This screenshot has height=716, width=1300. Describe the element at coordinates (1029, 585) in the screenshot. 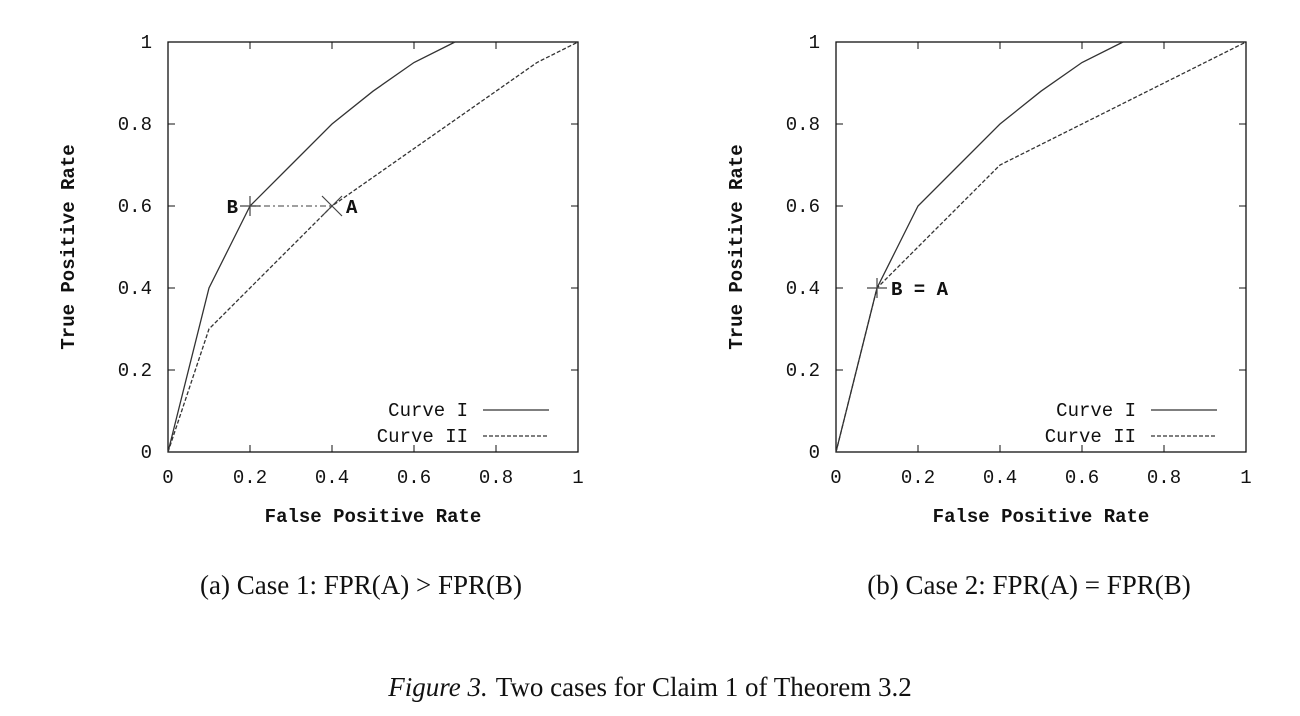

I see `subfigure-caption: (b) Case 2: FPR(A) = FPR(B)` at that location.